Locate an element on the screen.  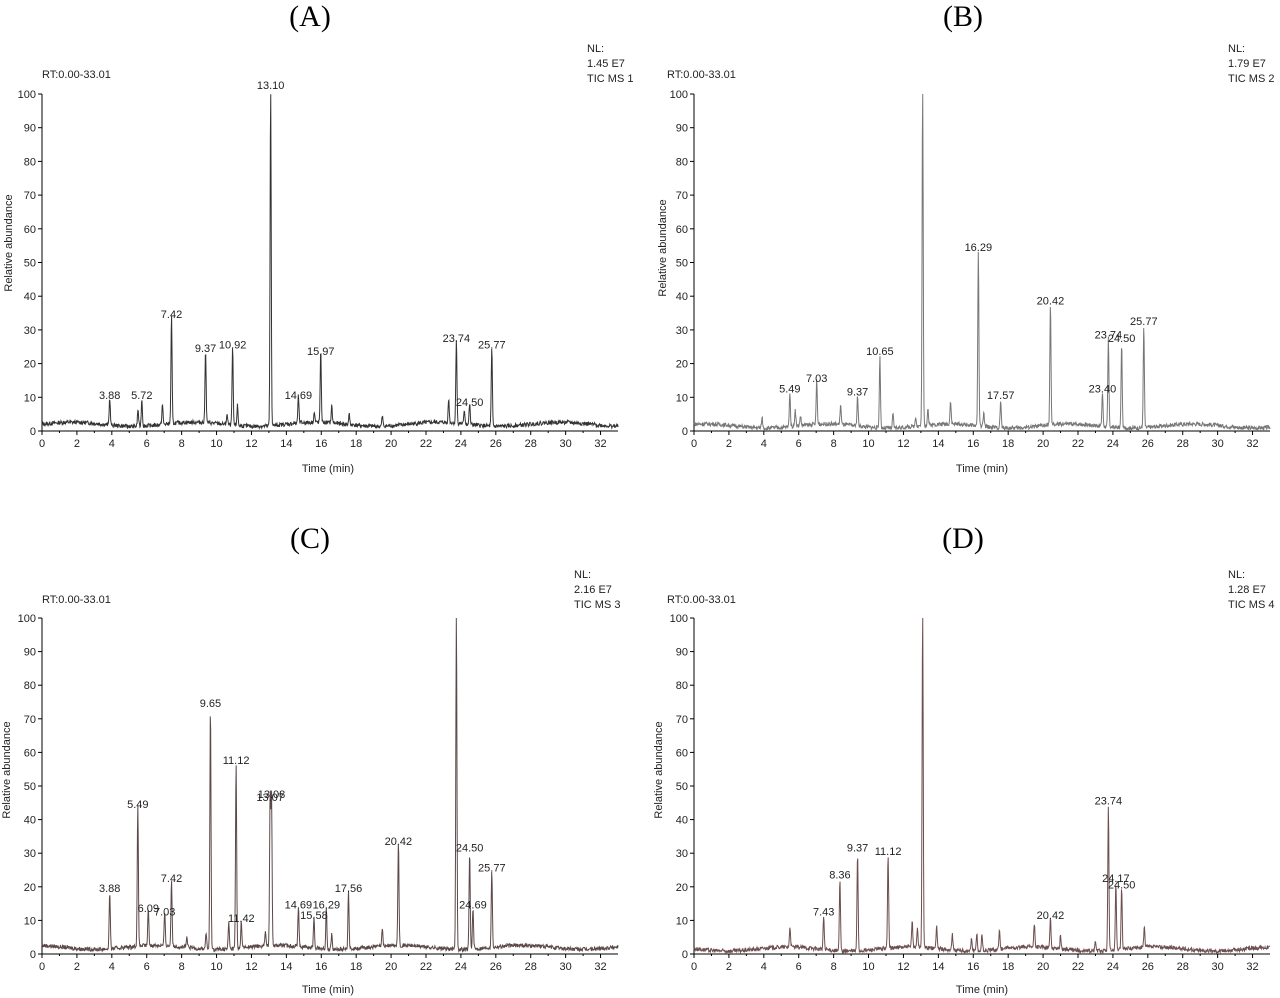
peak-label: 14.69 is located at coordinates (299, 396).